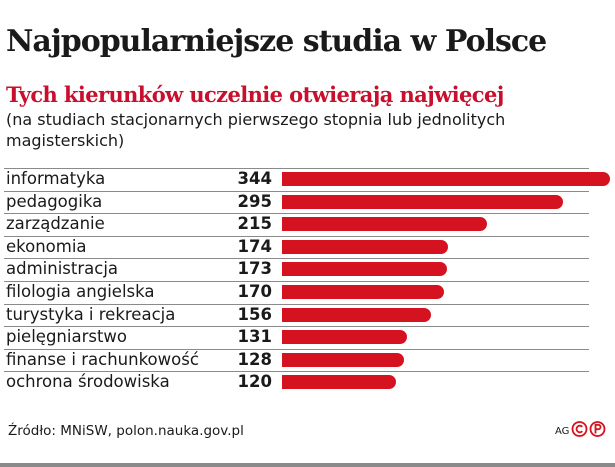 Image resolution: width=615 pixels, height=467 pixels. I want to click on category-label: informatyka, so click(56, 178).